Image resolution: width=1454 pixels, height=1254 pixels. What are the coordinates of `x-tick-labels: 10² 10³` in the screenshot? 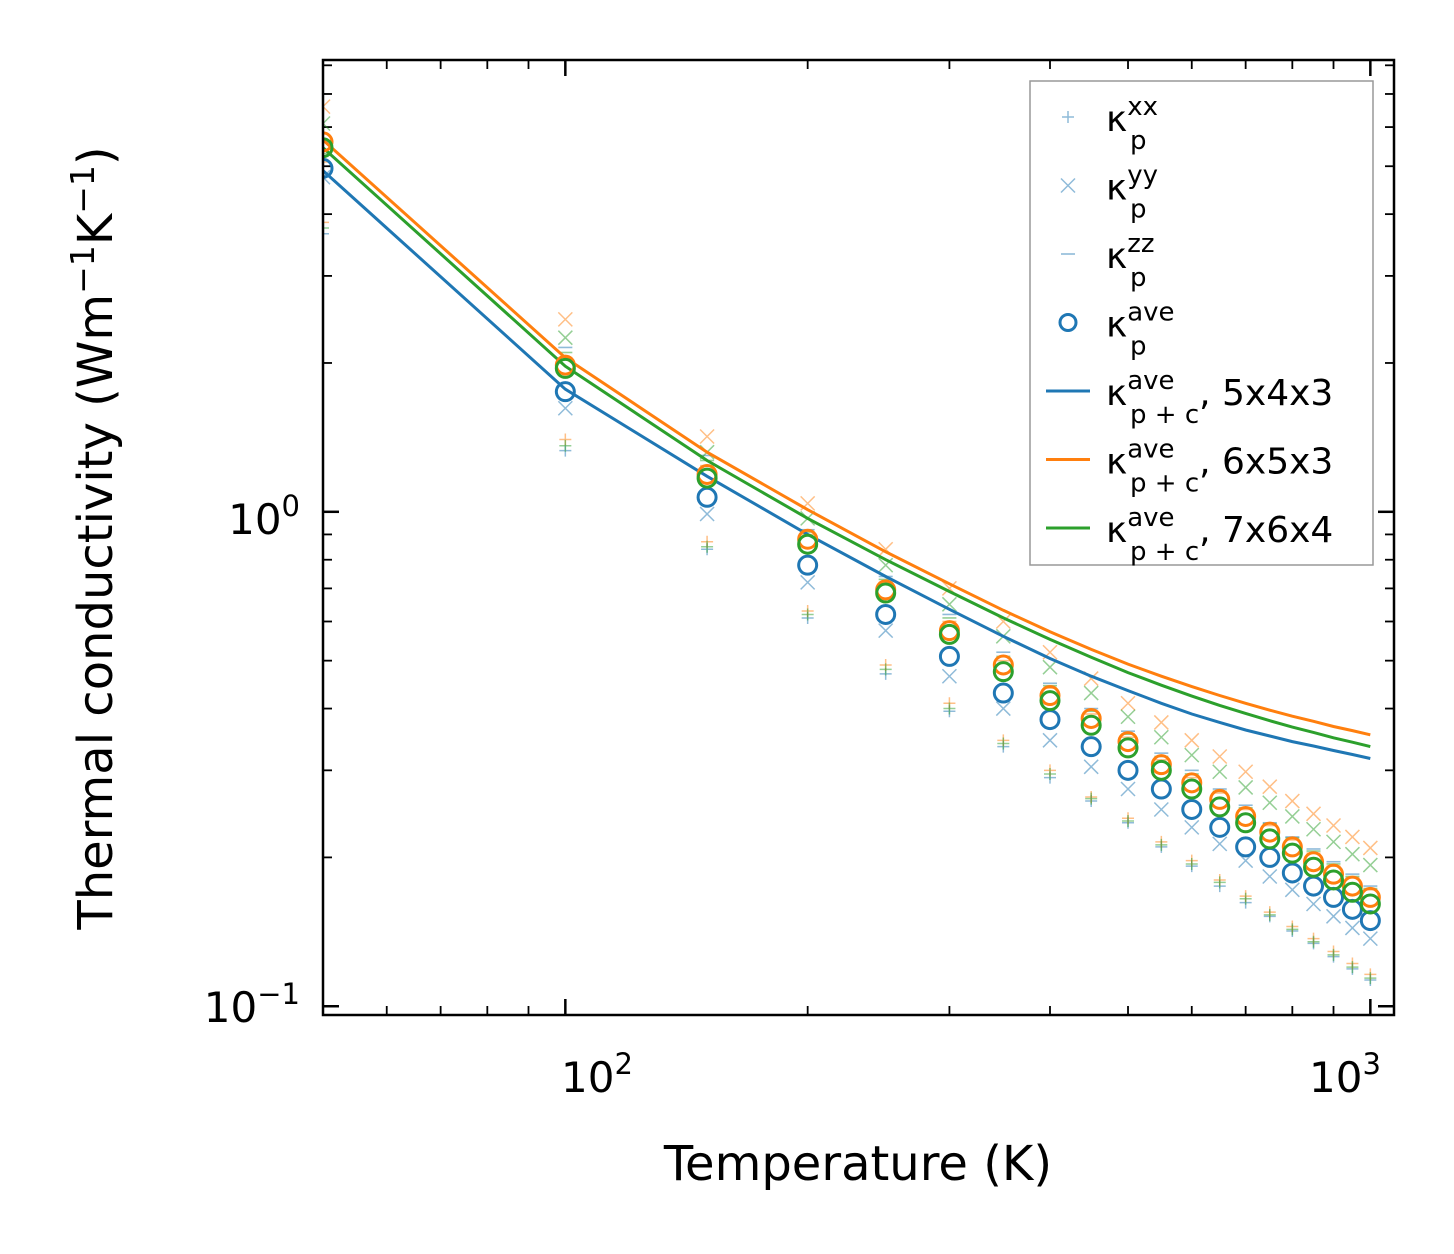 It's located at (971, 1074).